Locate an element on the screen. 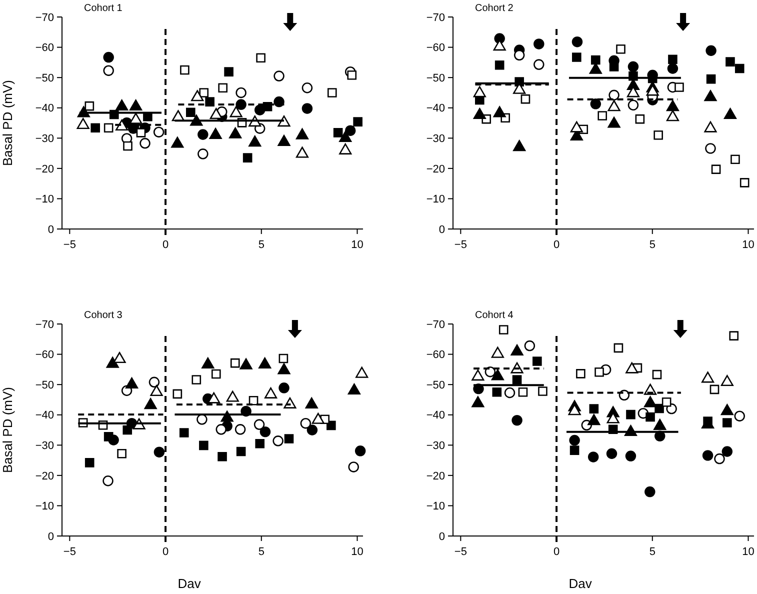 This screenshot has width=757, height=594. chart-title: Cohort 1 is located at coordinates (103, 8).